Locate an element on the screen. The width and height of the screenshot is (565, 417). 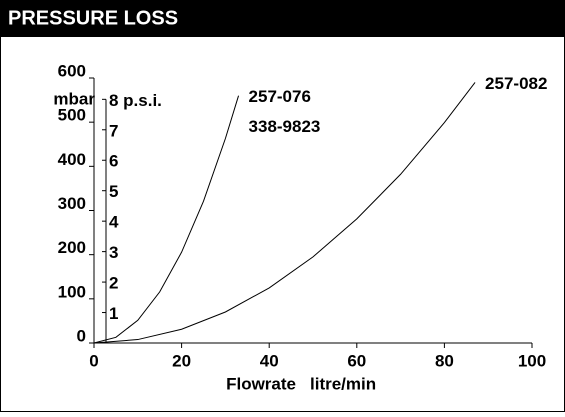
y-tick-label: 200 is located at coordinates (72, 247).